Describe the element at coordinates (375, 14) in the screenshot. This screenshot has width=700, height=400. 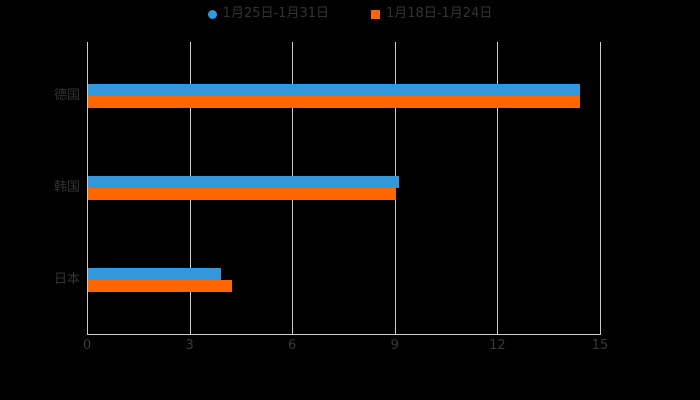
I see `legend-square-marker-icon` at that location.